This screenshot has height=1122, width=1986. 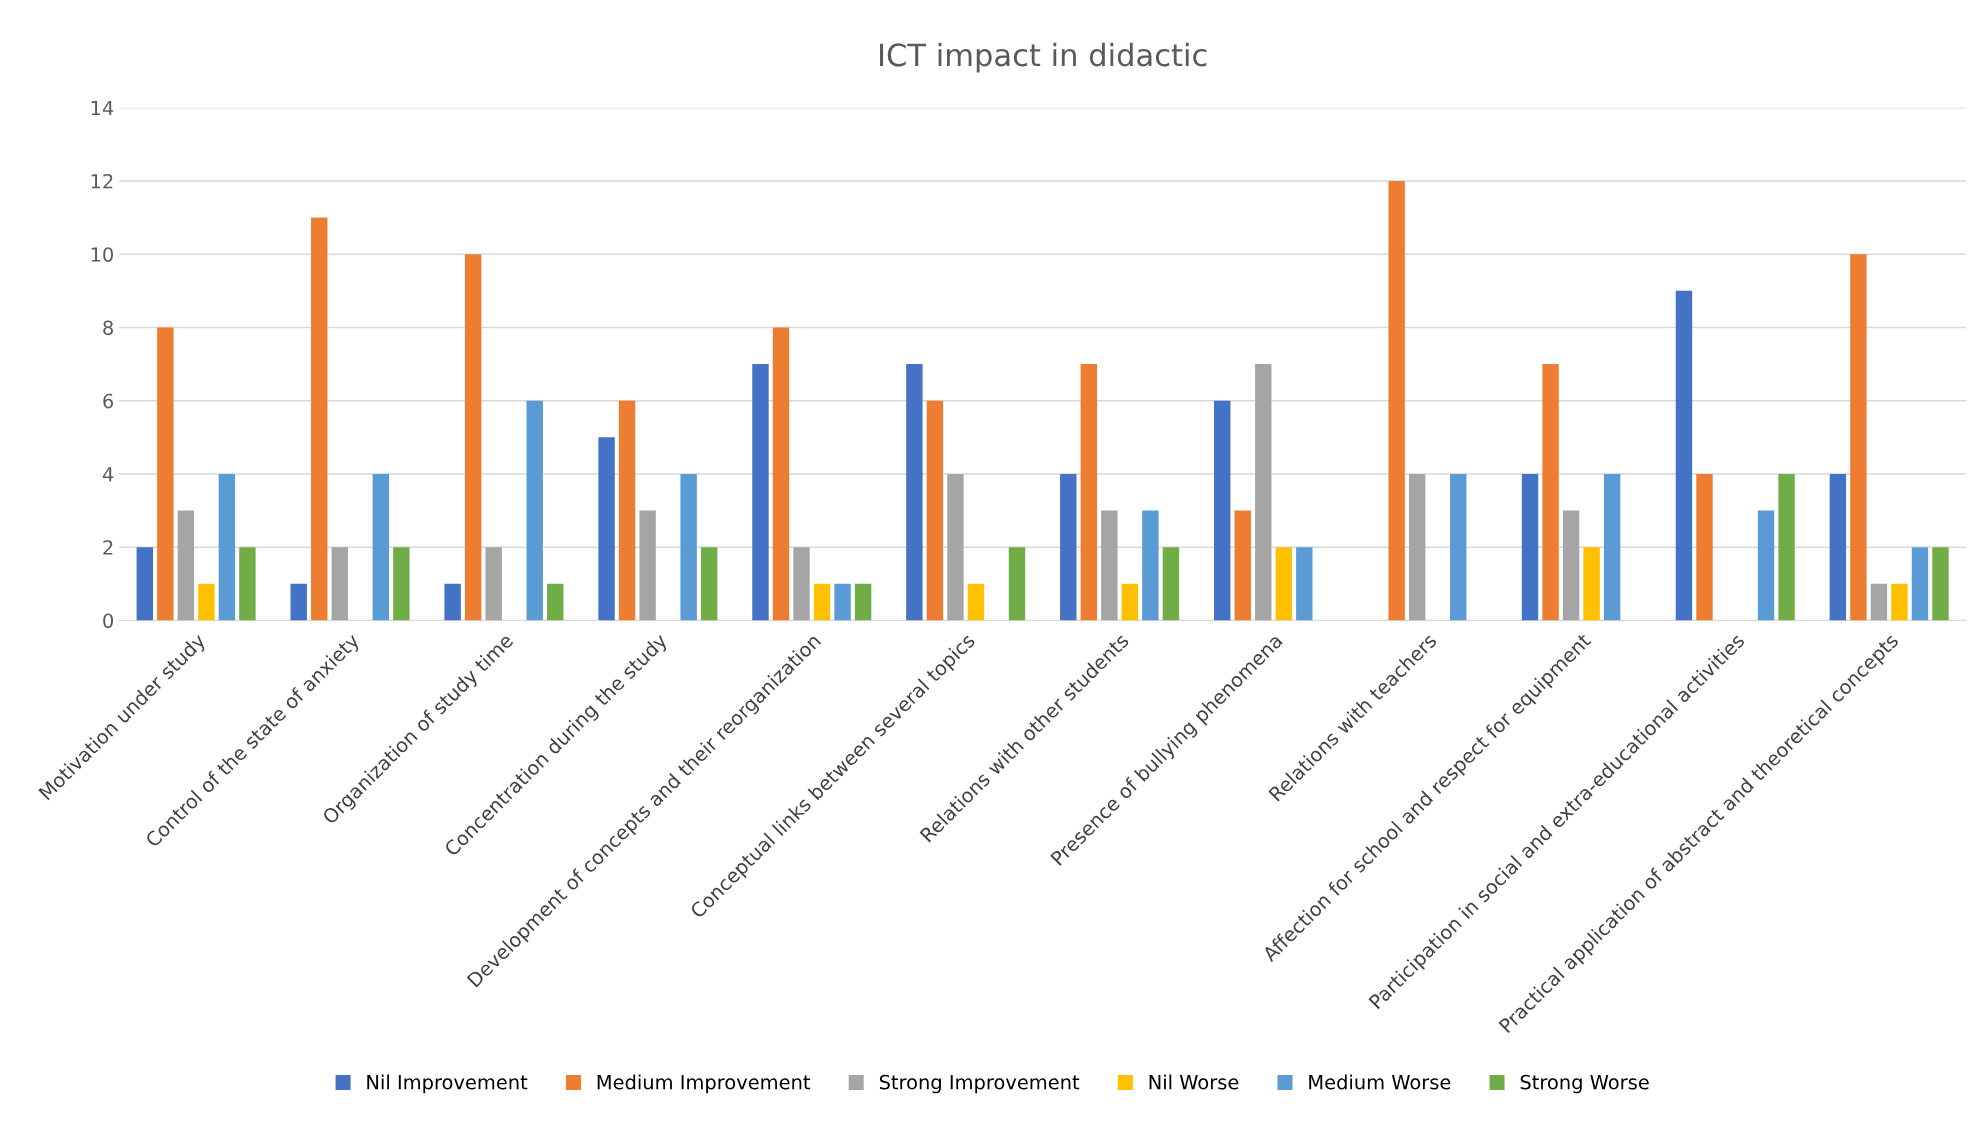 I want to click on legend-label: Medium Improvement, so click(x=704, y=1084).